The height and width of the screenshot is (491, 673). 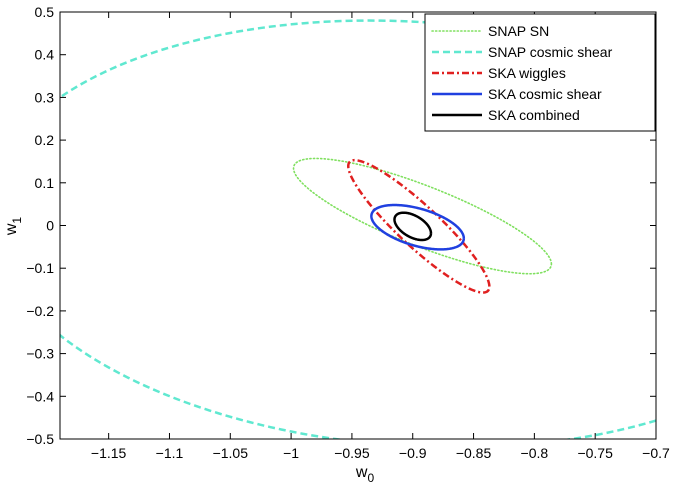 What do you see at coordinates (40, 354) in the screenshot?
I see `y-tick-label: −0.3` at bounding box center [40, 354].